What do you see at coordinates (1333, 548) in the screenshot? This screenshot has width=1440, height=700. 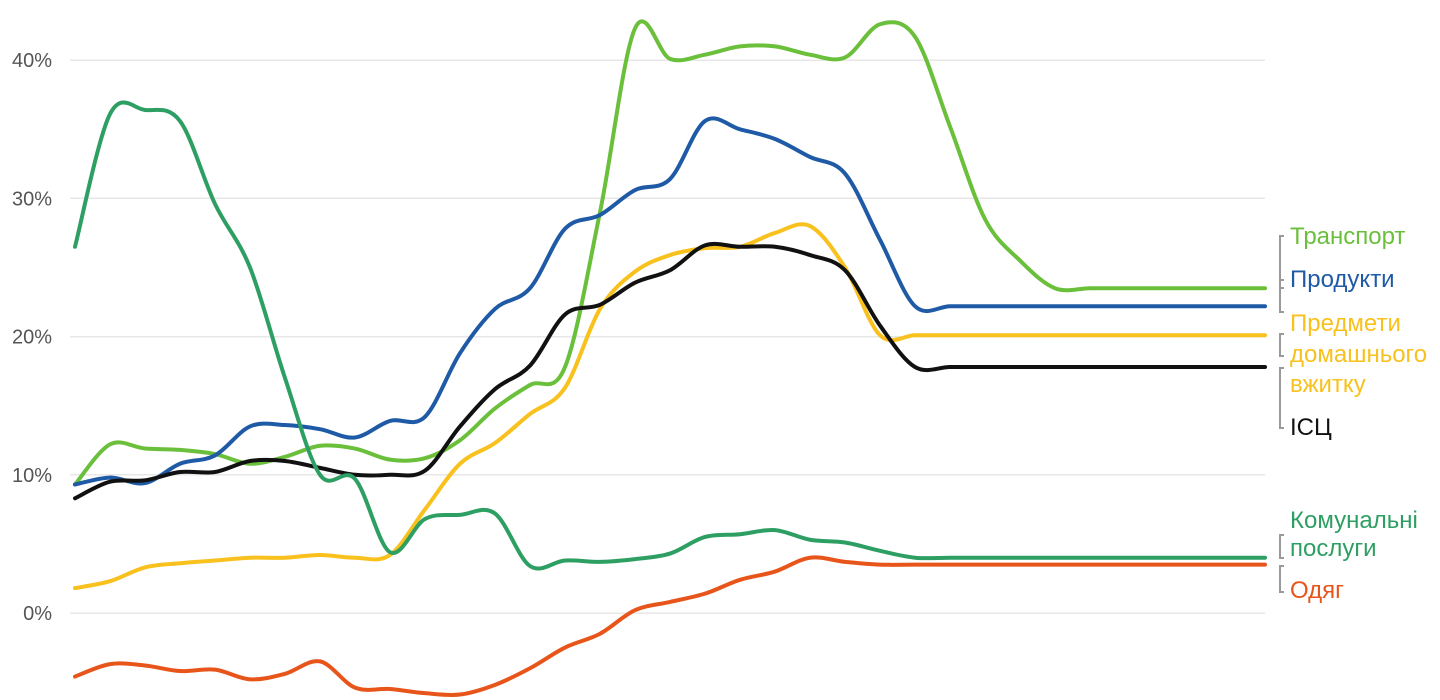 I see `legend-label-4-1: послуги` at bounding box center [1333, 548].